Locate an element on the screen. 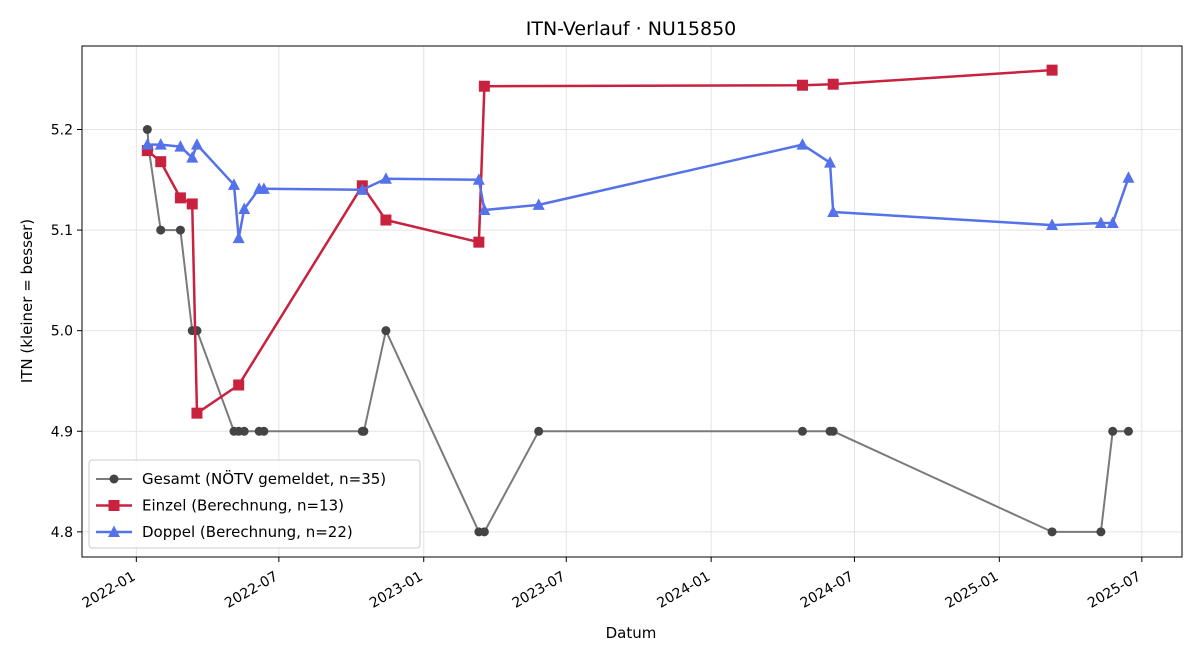 Image resolution: width=1200 pixels, height=660 pixels. legend-entry-einzel: Einzel (Berechnung, n=13) is located at coordinates (220, 506).